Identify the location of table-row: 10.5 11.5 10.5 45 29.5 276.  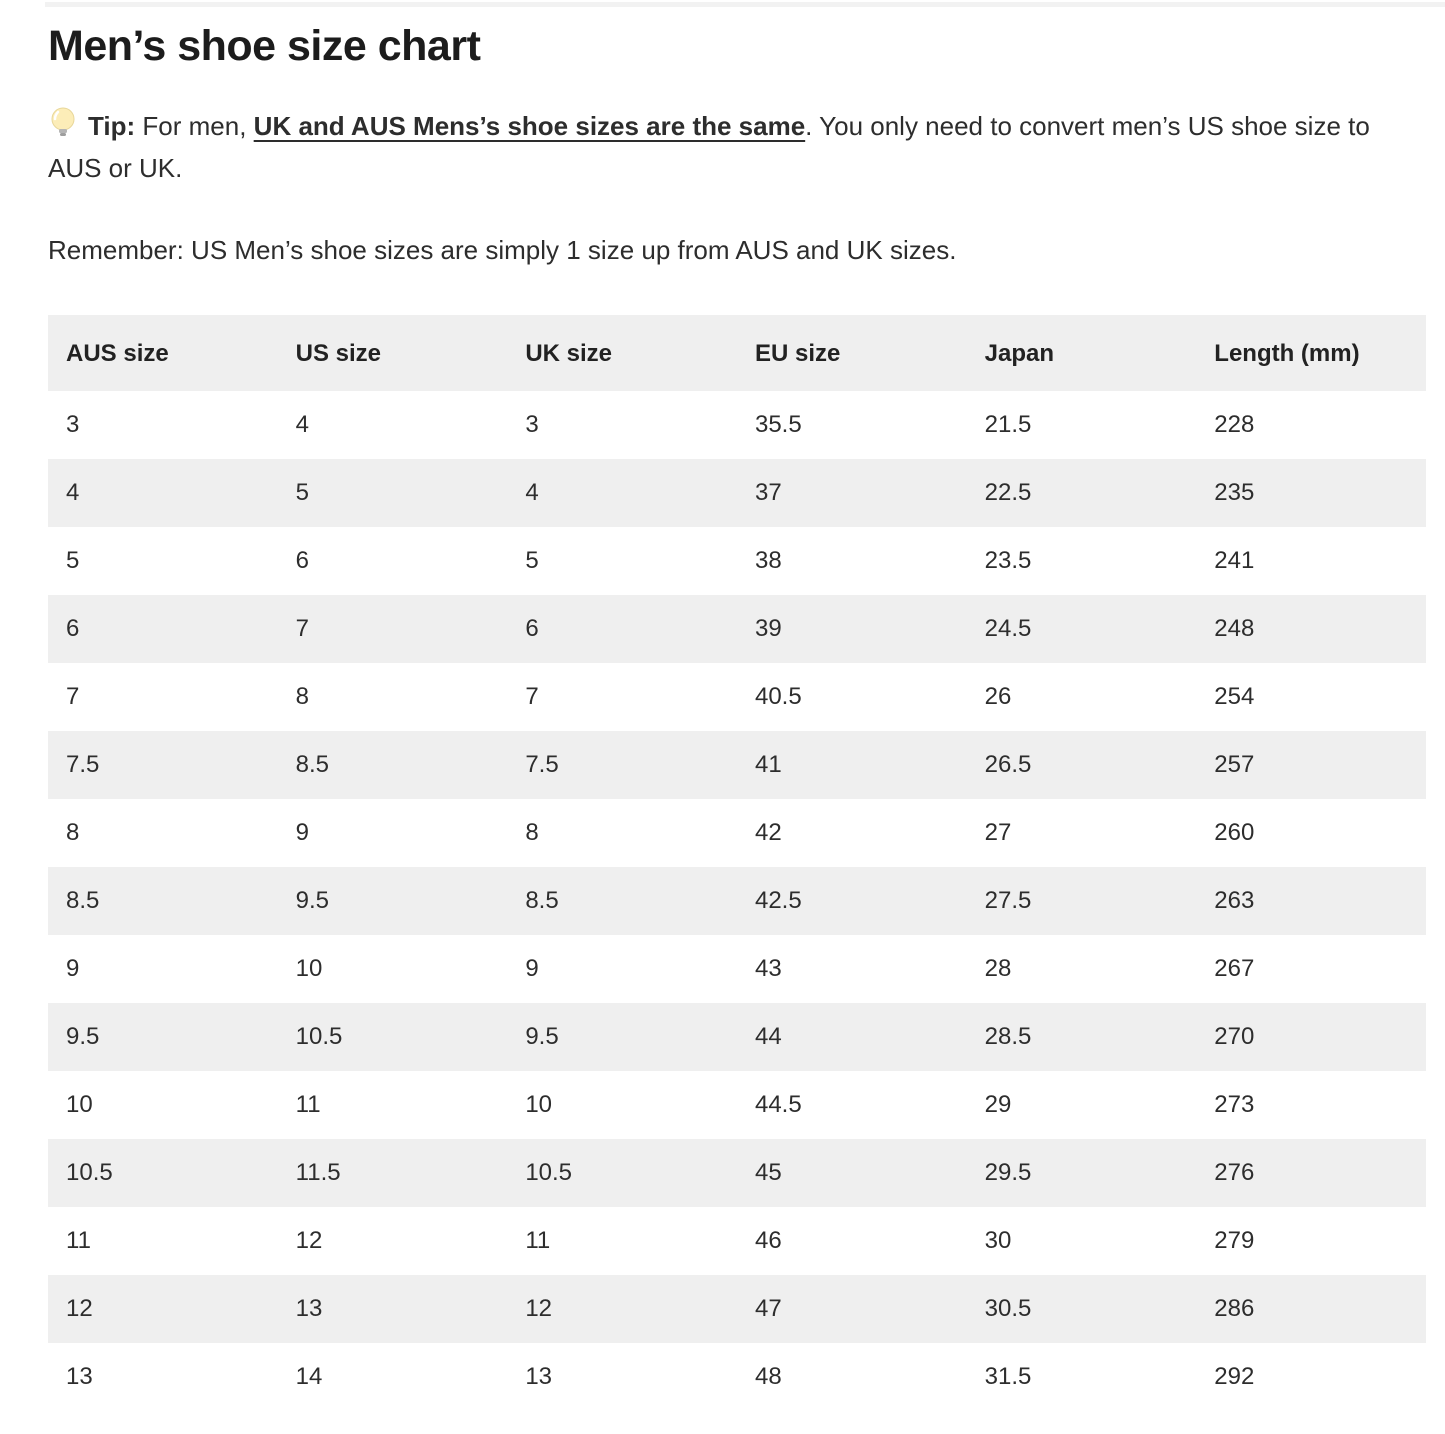
(737, 1173).